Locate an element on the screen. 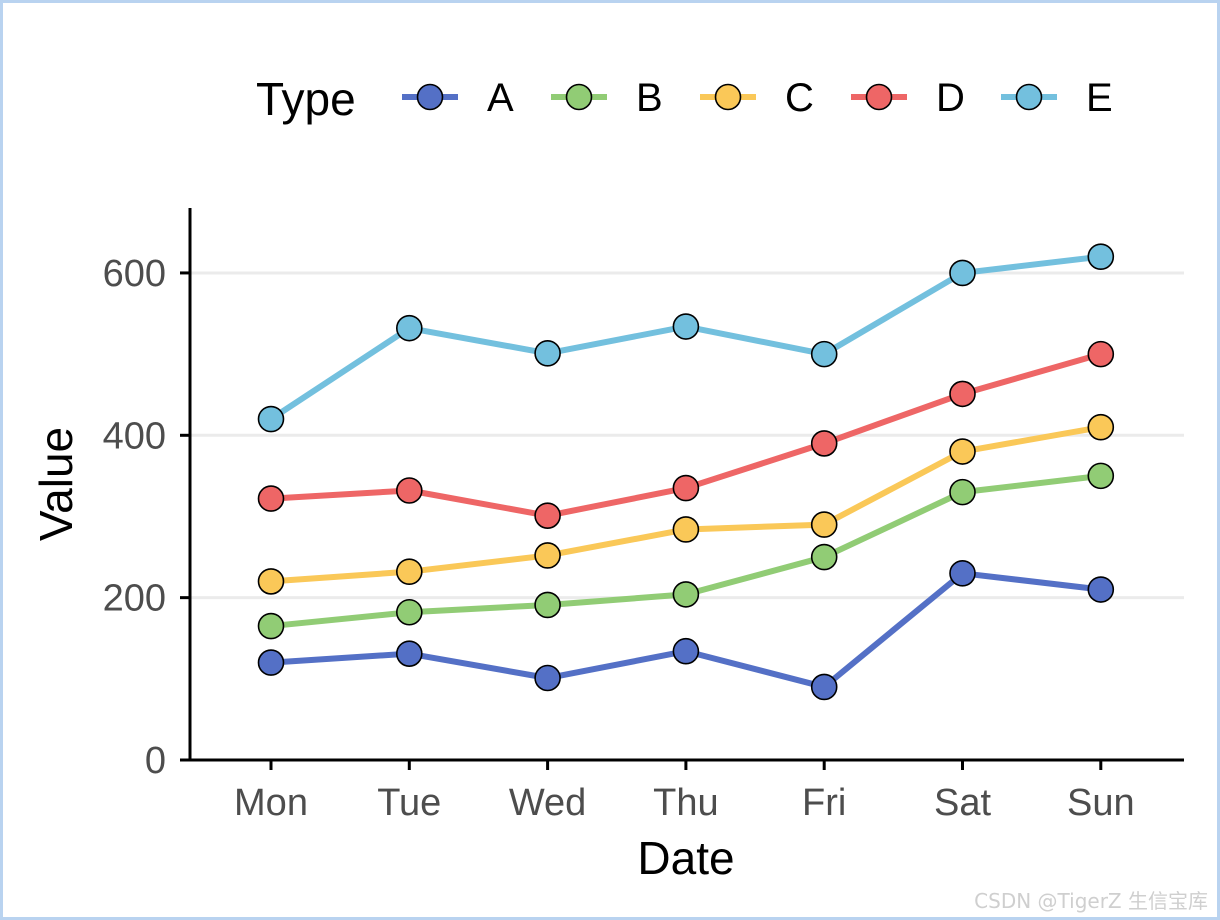 The height and width of the screenshot is (920, 1220). y-axis-title: Value is located at coordinates (56, 484).